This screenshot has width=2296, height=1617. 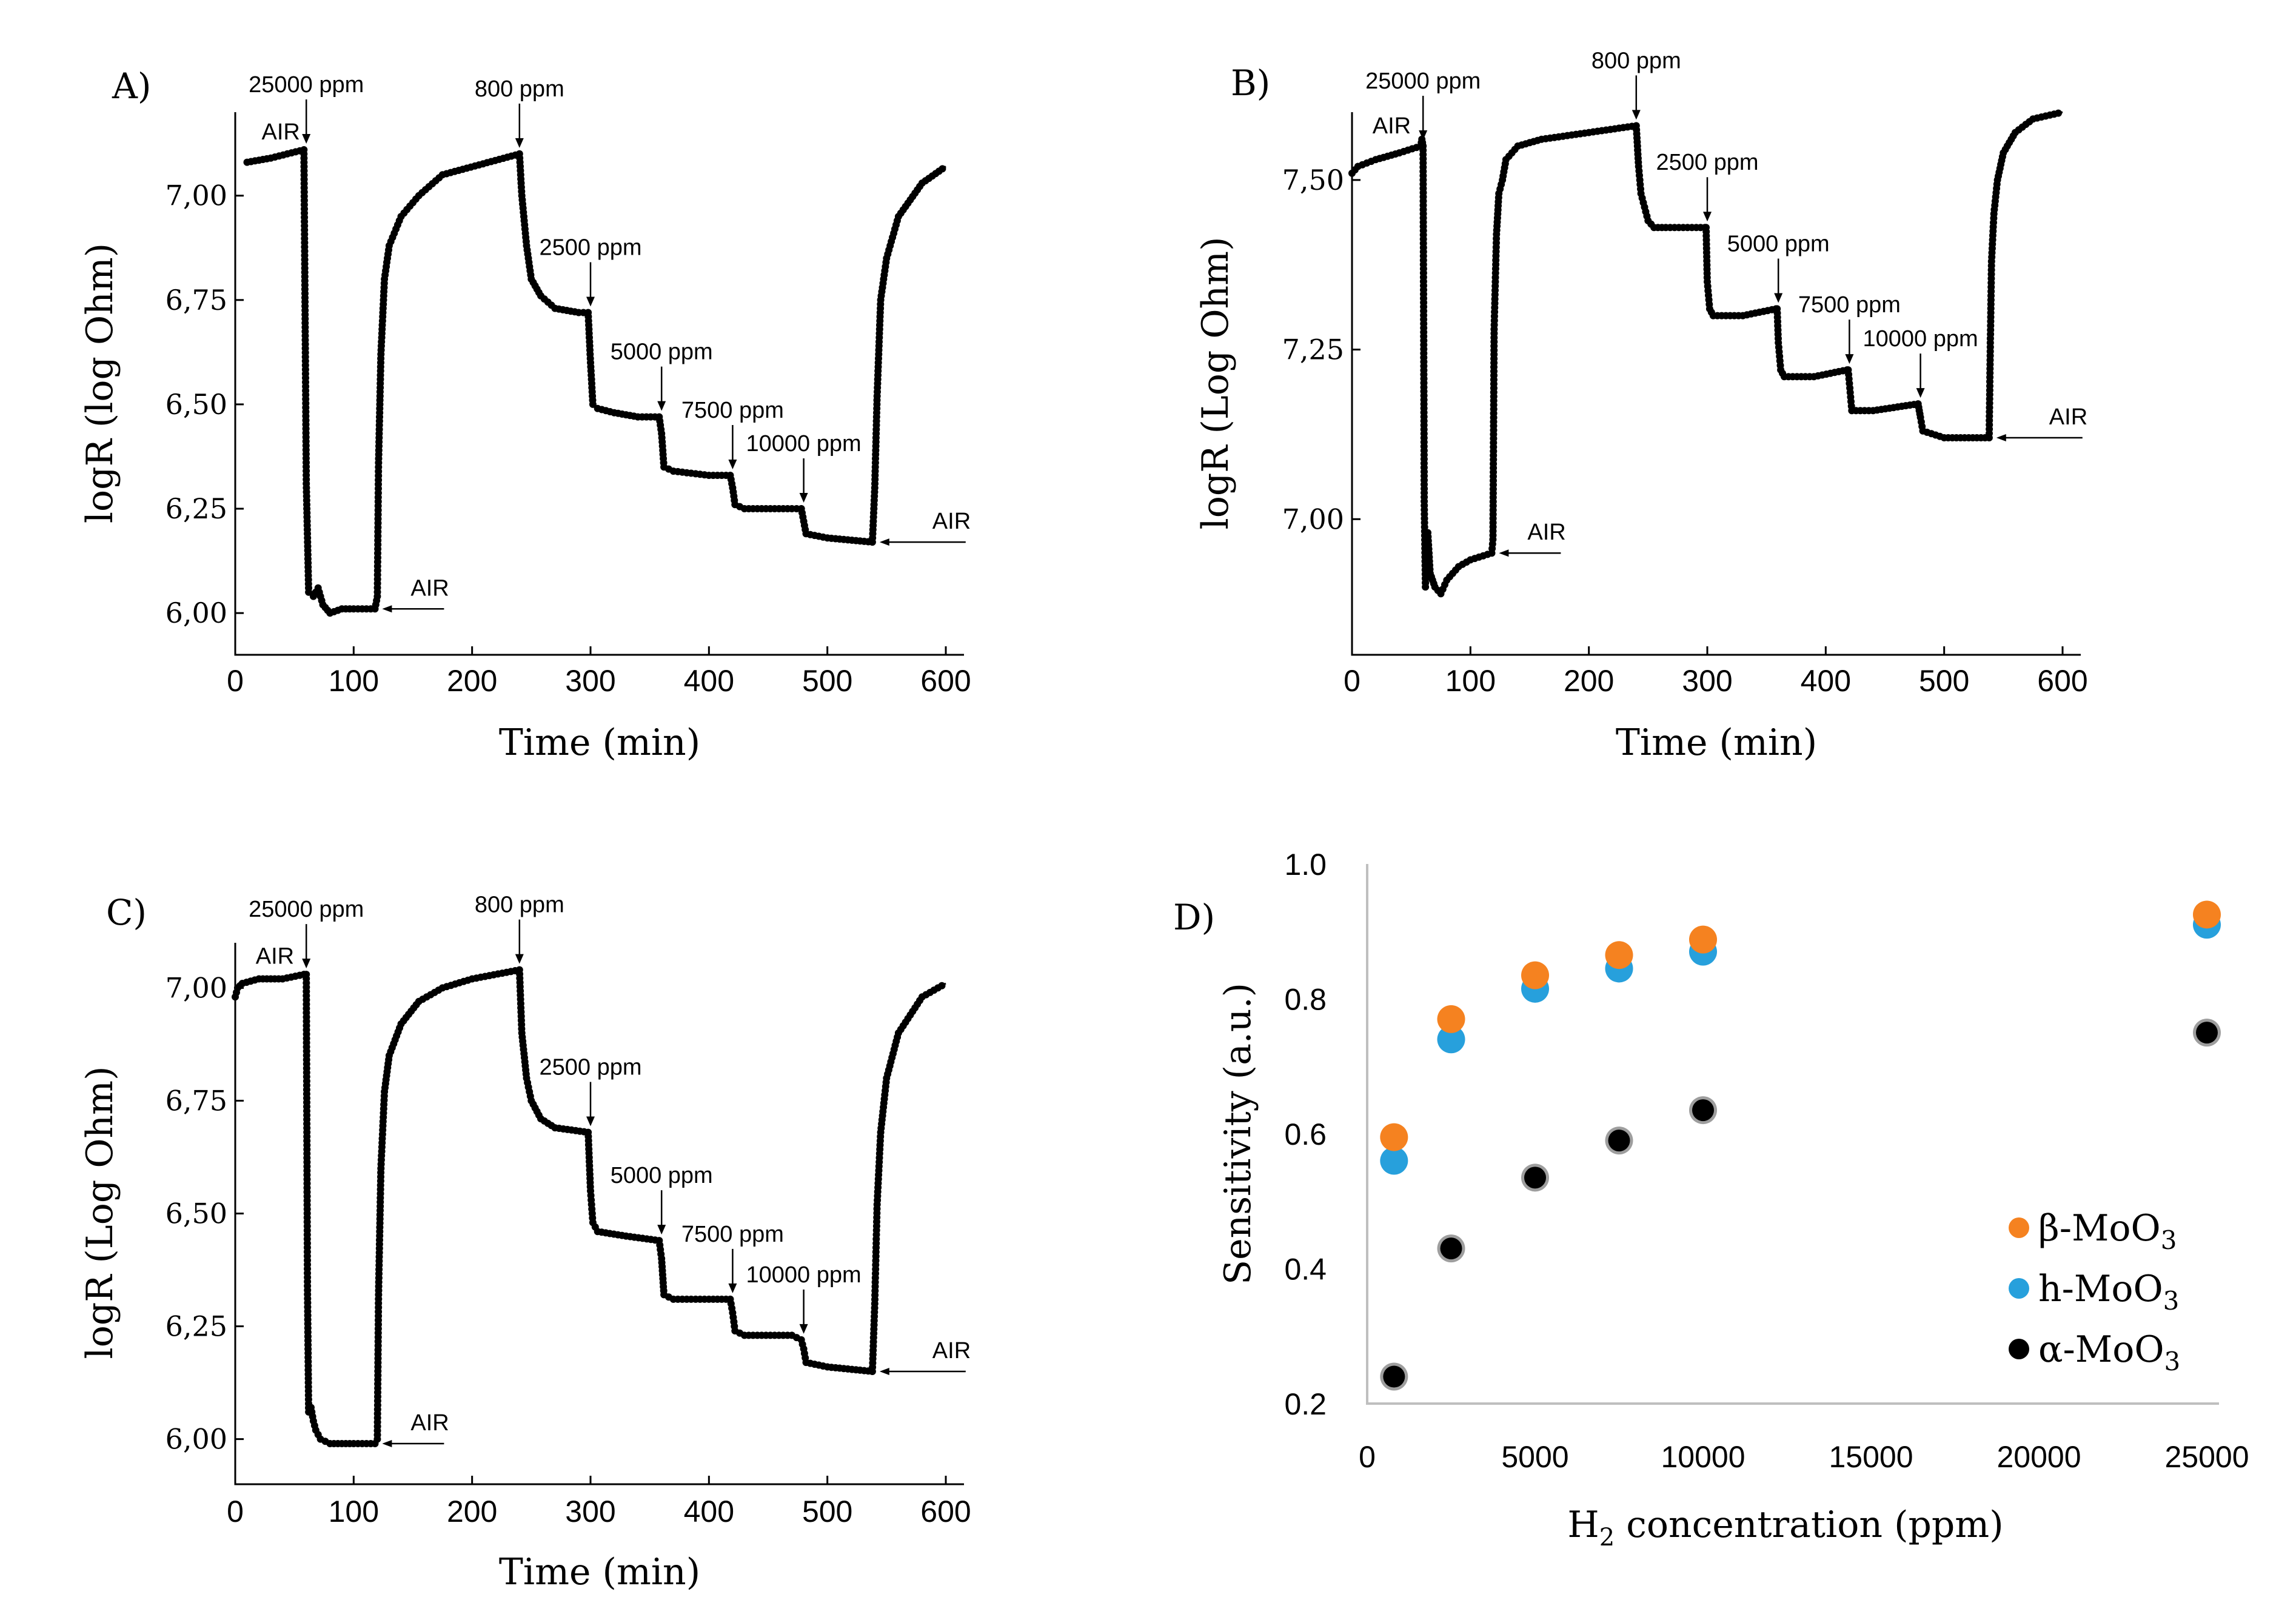 I want to click on y-tick-label: 6,50, so click(x=197, y=1213).